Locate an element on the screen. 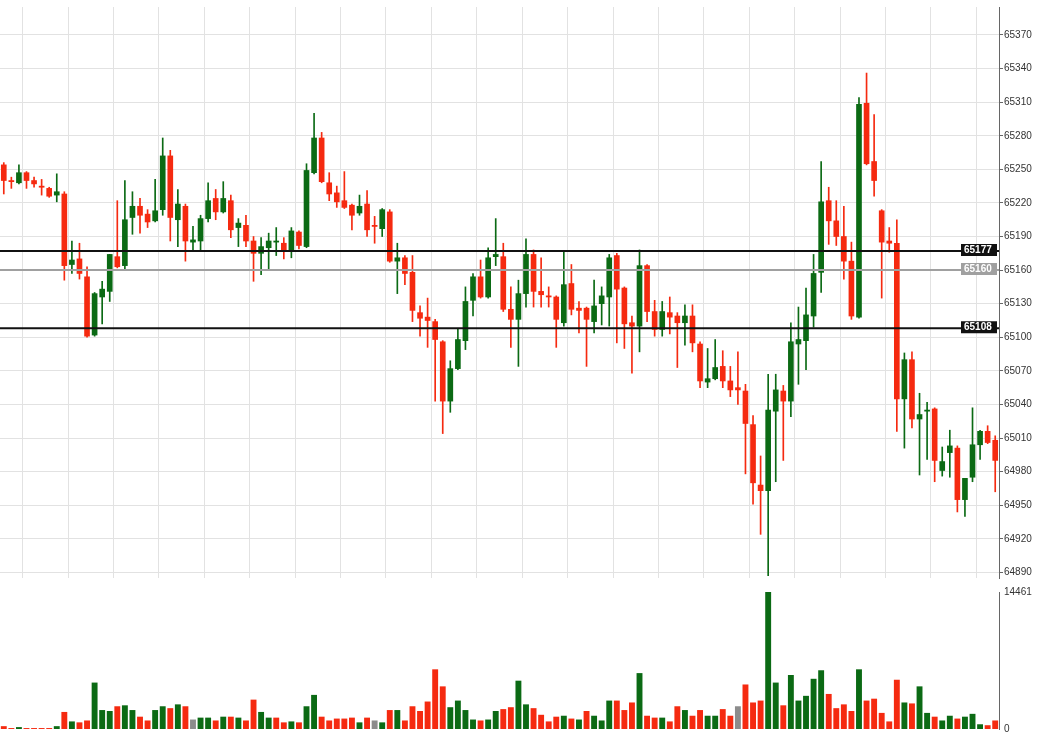 This screenshot has height=736, width=1037. y-tick-label: 65340 is located at coordinates (1018, 68).